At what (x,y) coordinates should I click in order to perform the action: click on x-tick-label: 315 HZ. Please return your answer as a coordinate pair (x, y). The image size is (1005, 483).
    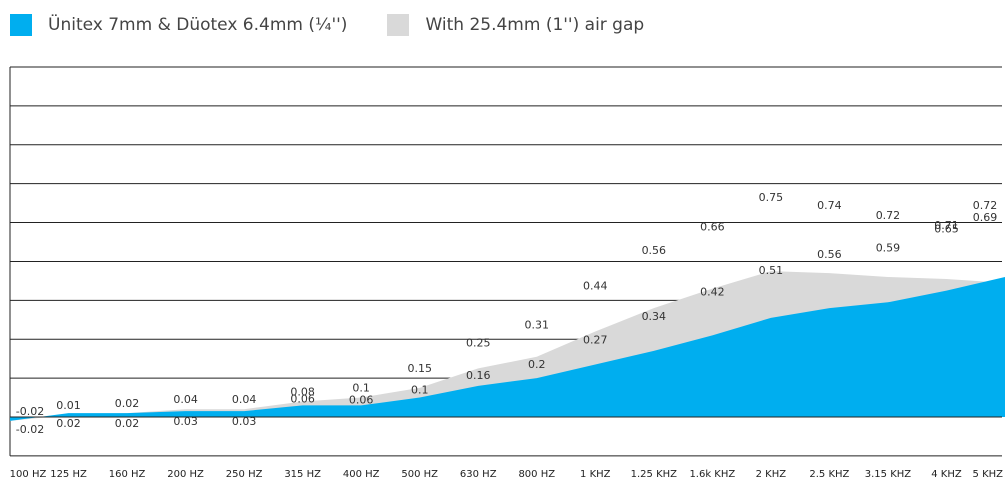
    Looking at the image, I should click on (302, 474).